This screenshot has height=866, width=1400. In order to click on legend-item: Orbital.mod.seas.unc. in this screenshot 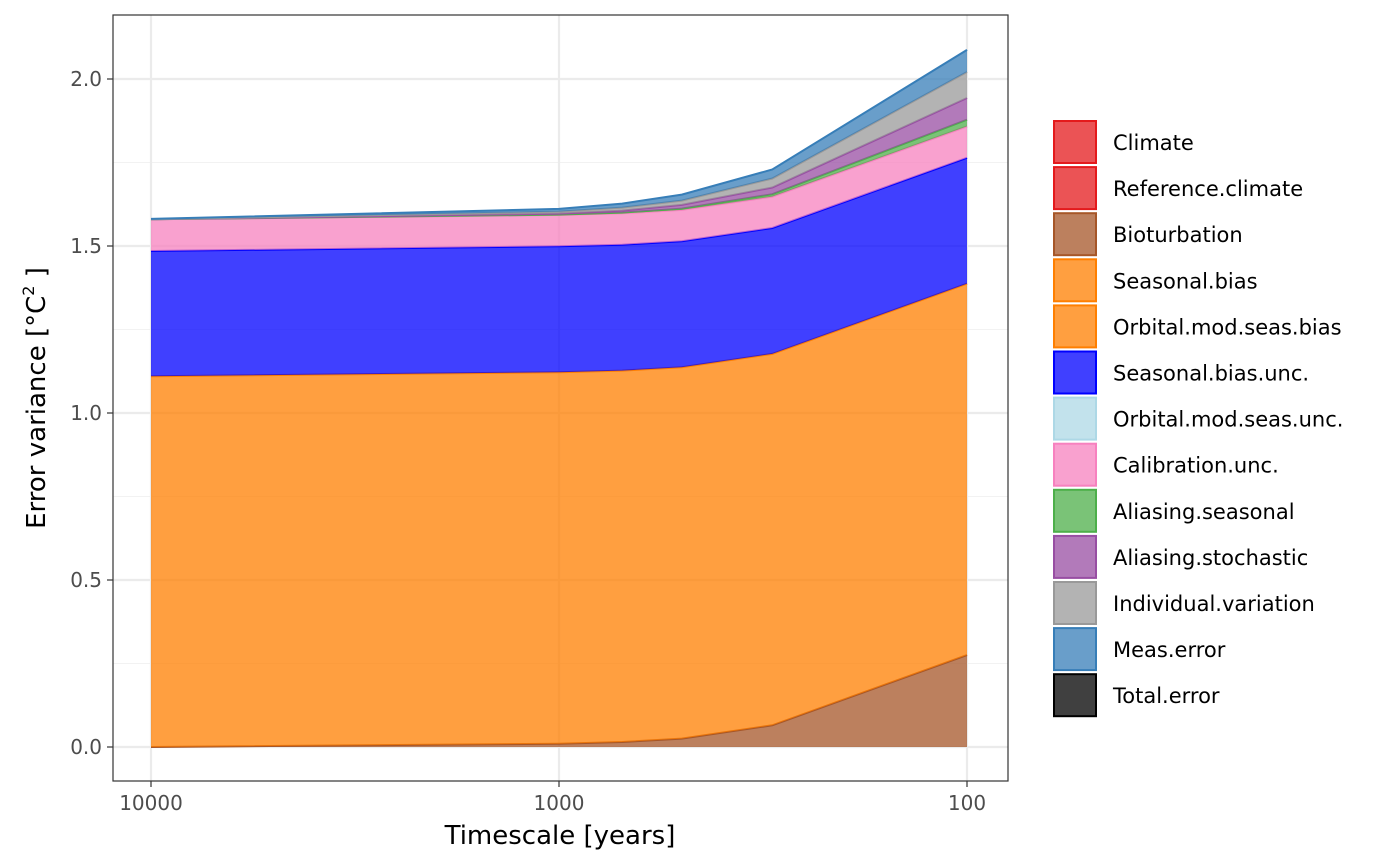, I will do `click(1198, 418)`.